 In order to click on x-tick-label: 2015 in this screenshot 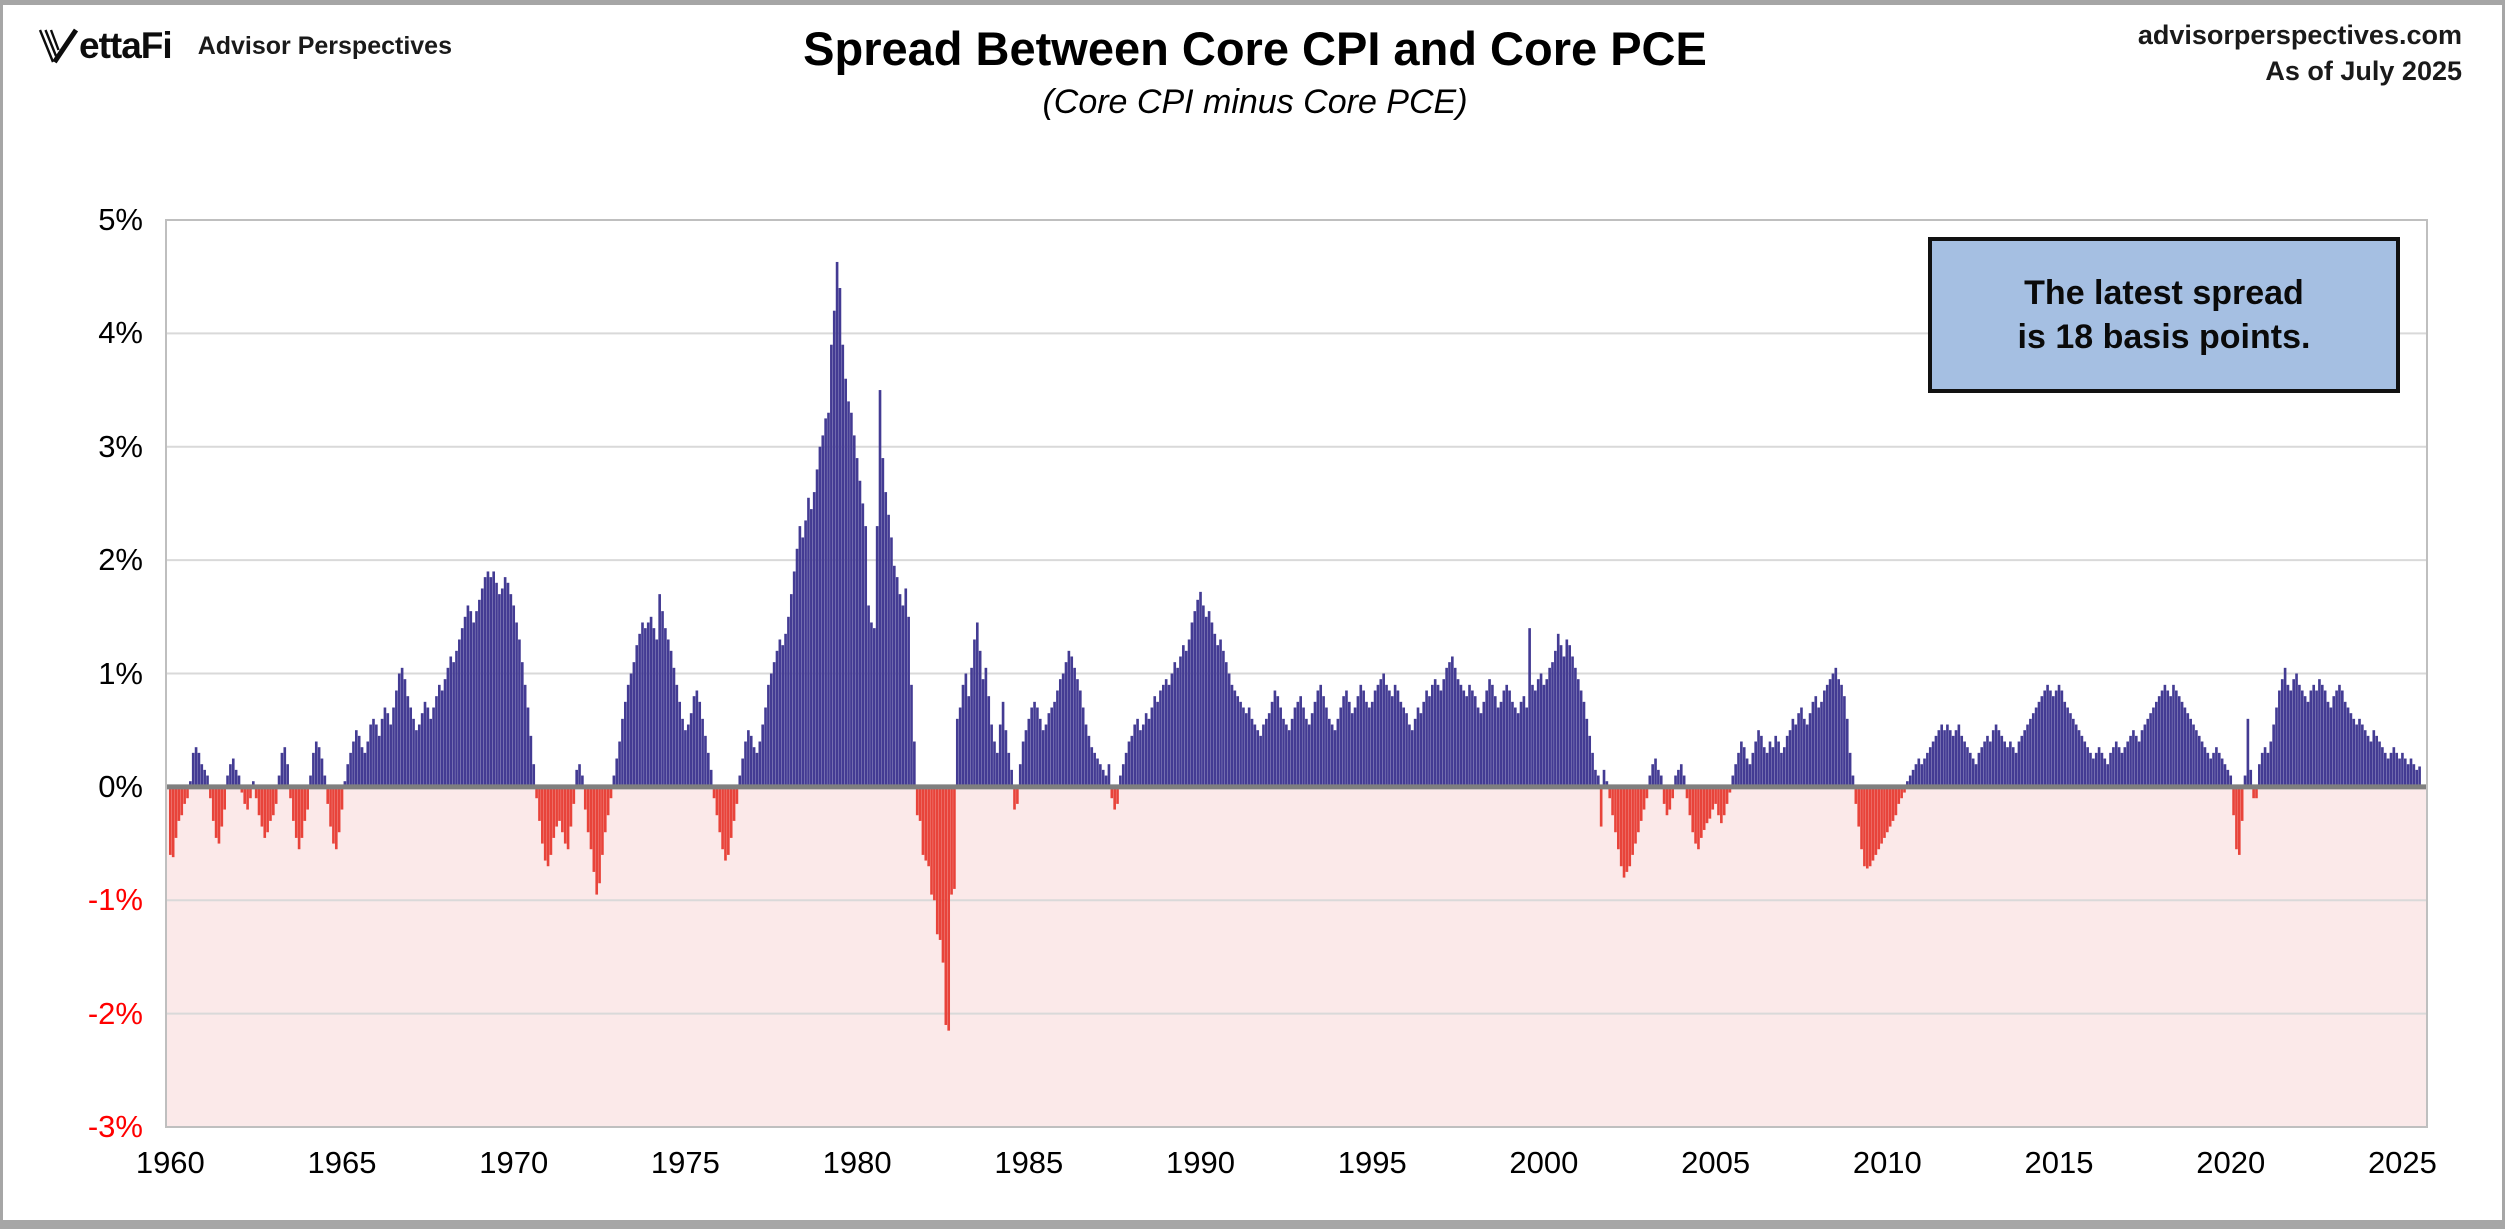, I will do `click(2059, 1162)`.